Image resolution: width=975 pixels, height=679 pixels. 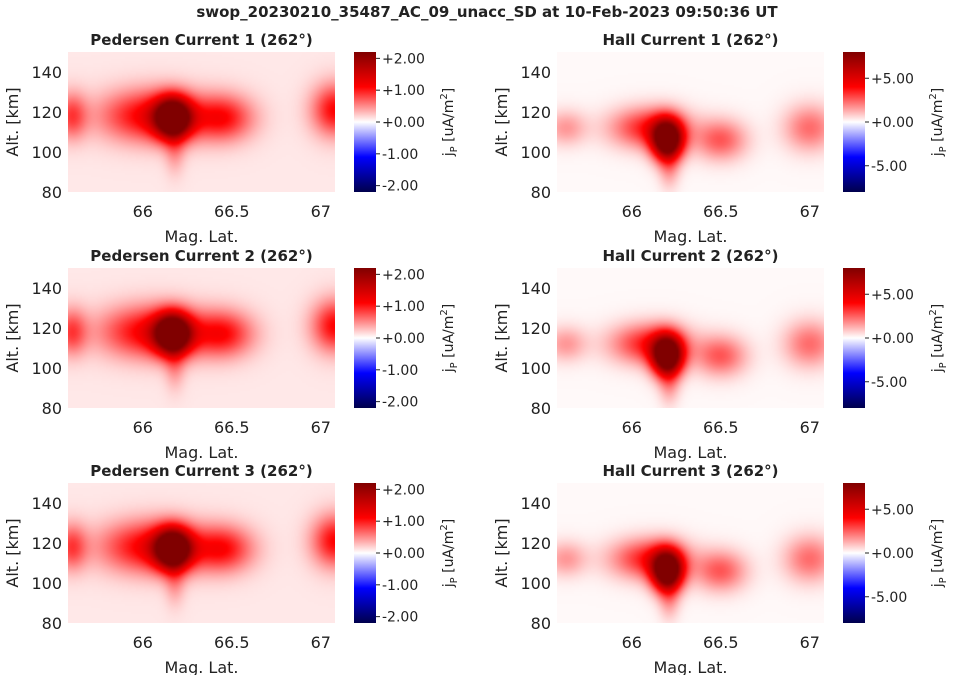 I want to click on panel-title: Hall Current 1 (262°), so click(x=690, y=40).